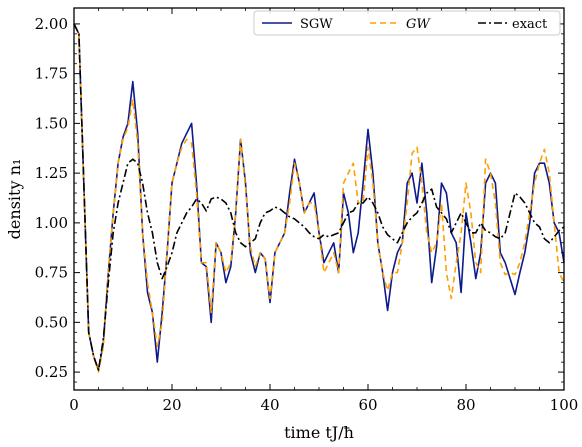  What do you see at coordinates (51, 74) in the screenshot?
I see `y-tick-label: 1.75` at bounding box center [51, 74].